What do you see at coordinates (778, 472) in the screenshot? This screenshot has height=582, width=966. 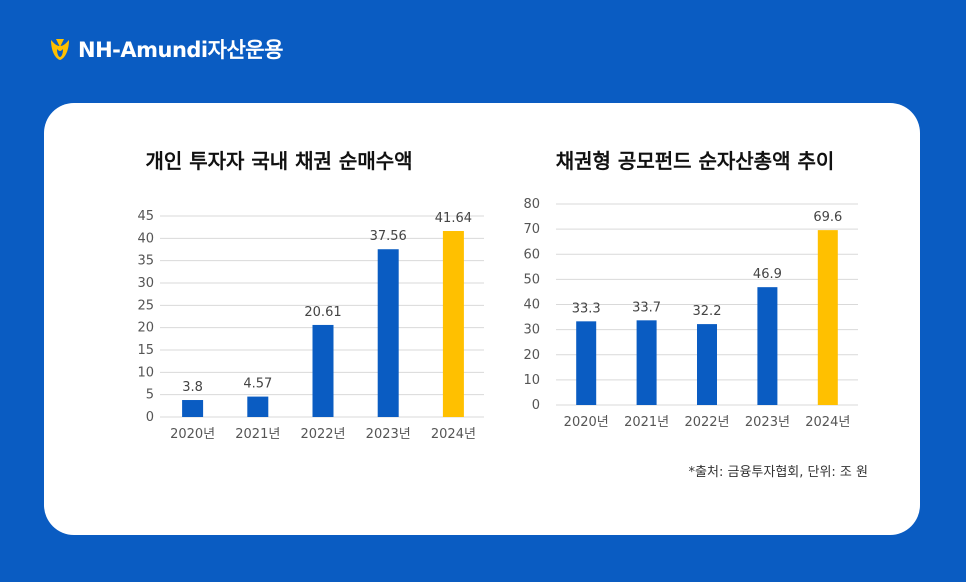 I see `source-note: *출처: 금융투자협회, 단위: 조 원` at bounding box center [778, 472].